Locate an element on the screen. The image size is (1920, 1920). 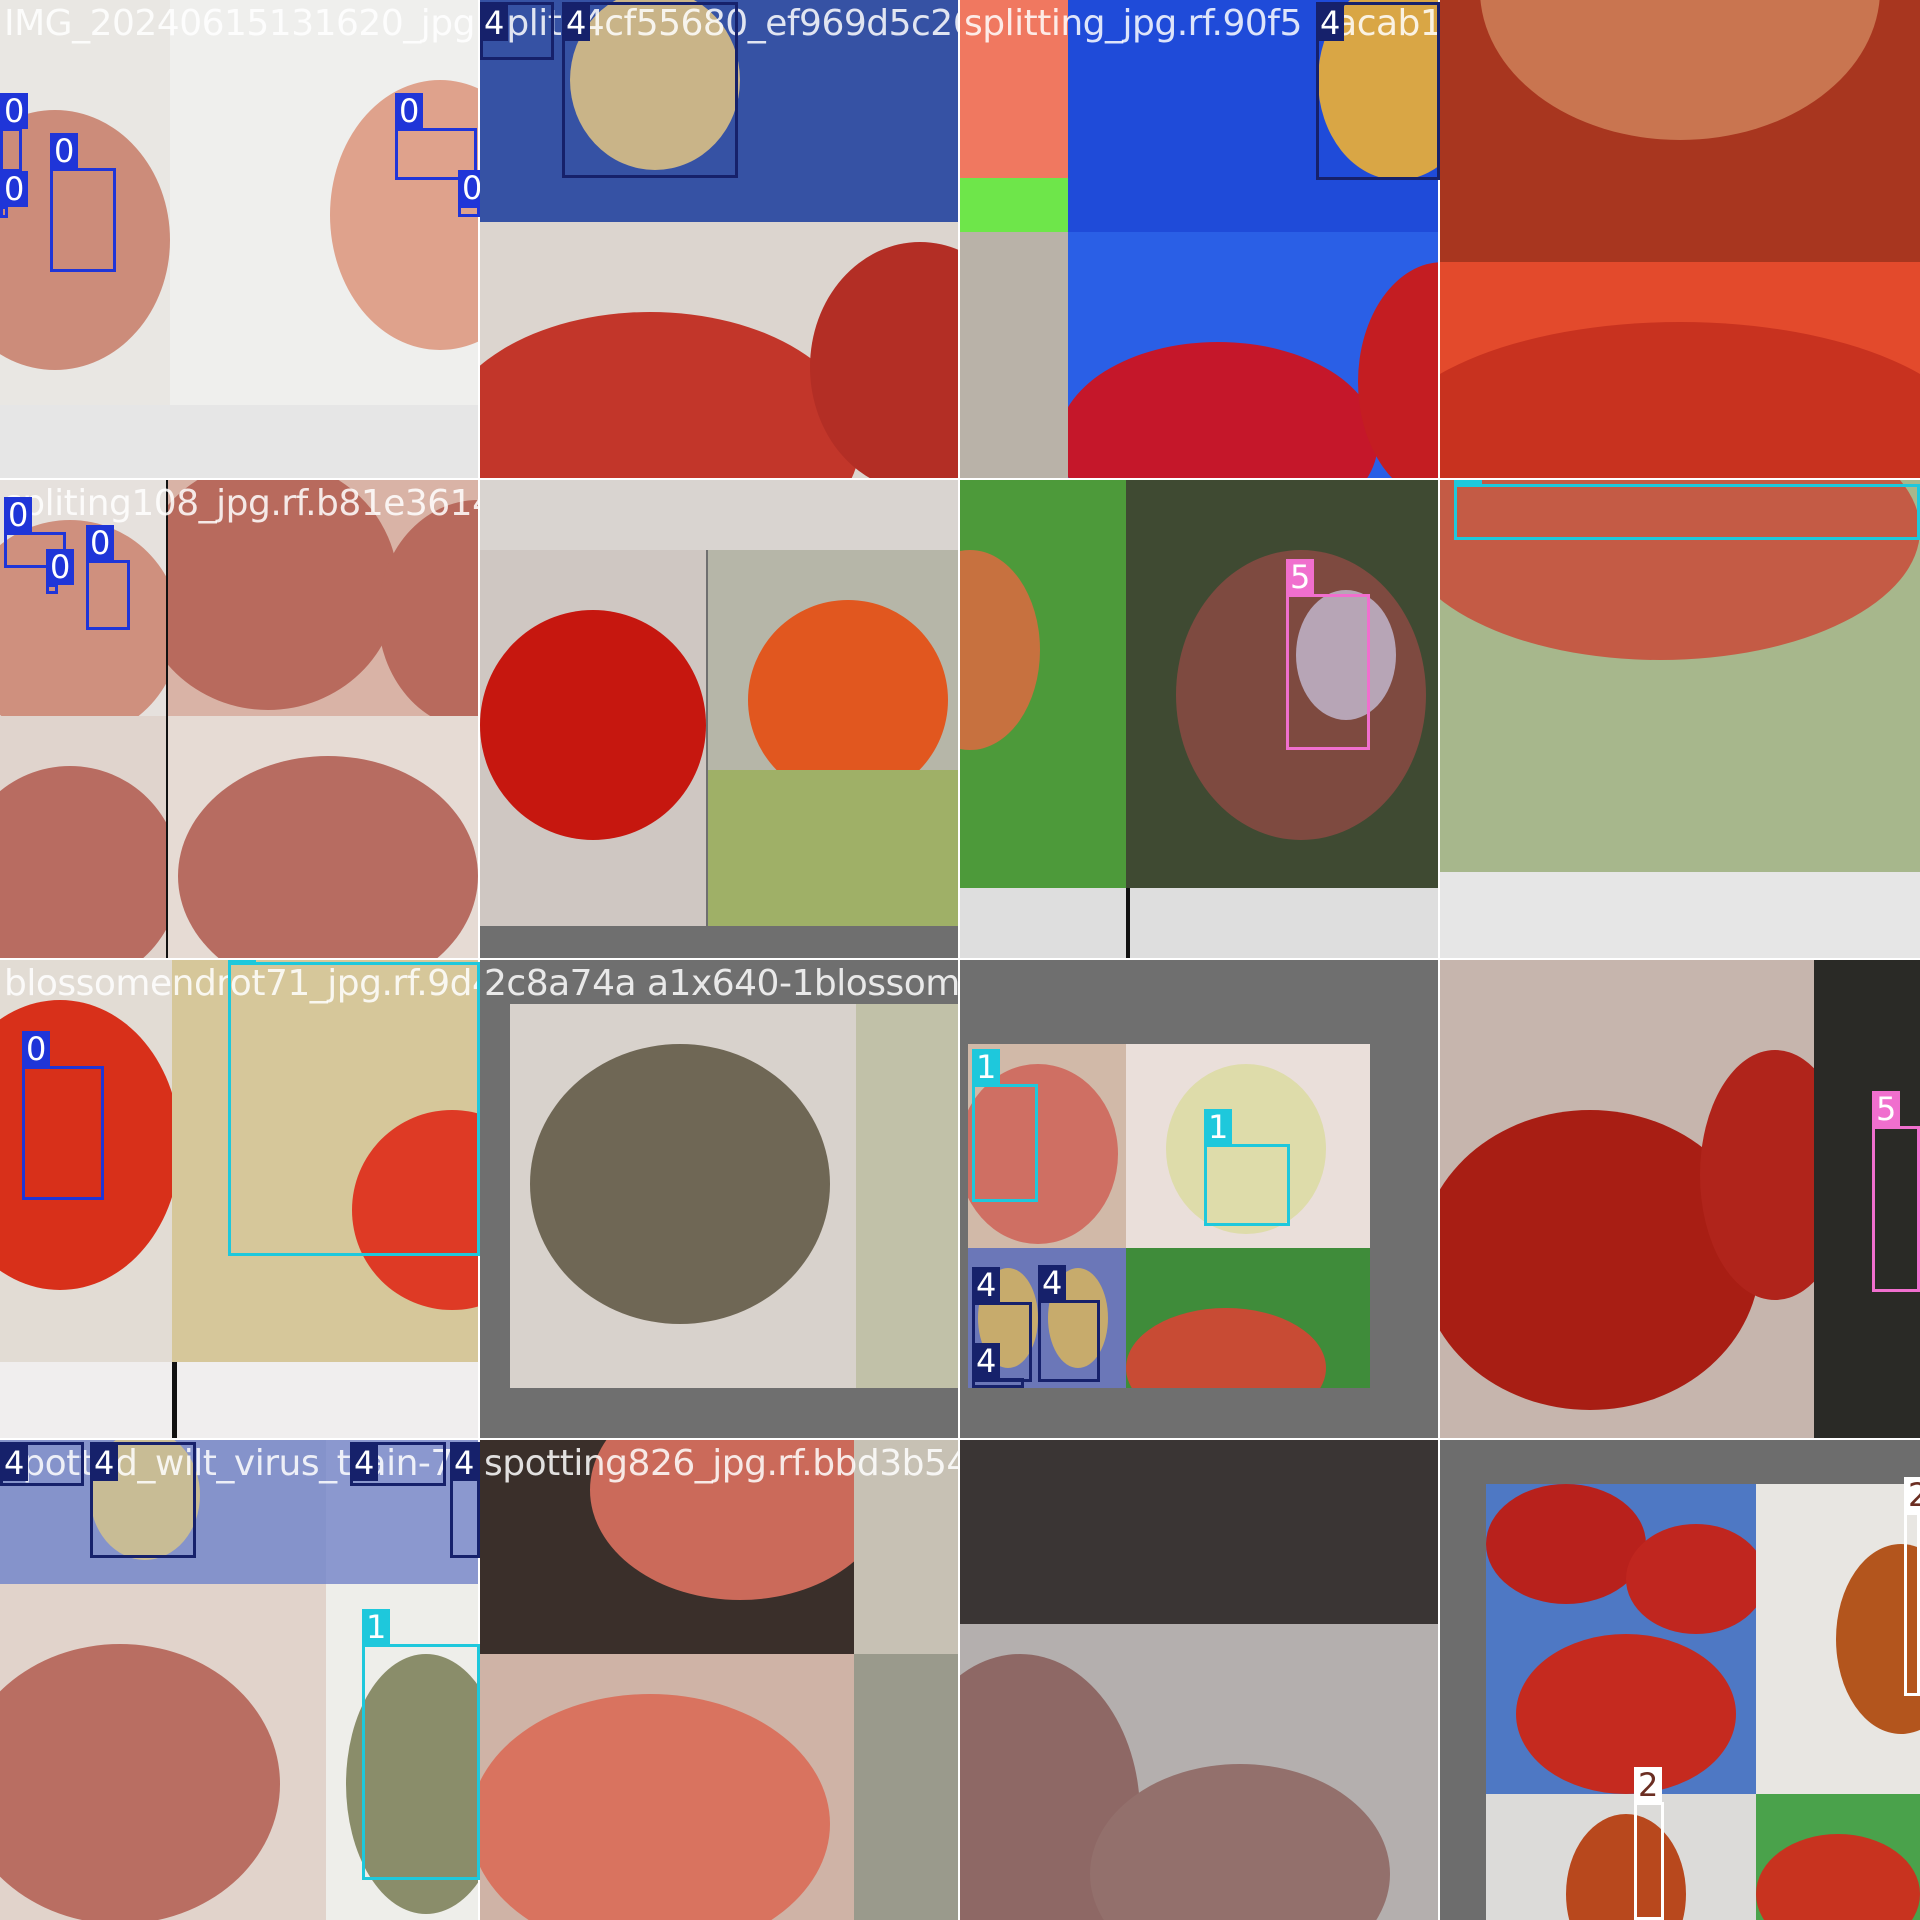
tile-t1: 4pliti 4cf55680_ef969d5c261 4 4 is located at coordinates (720, 241).